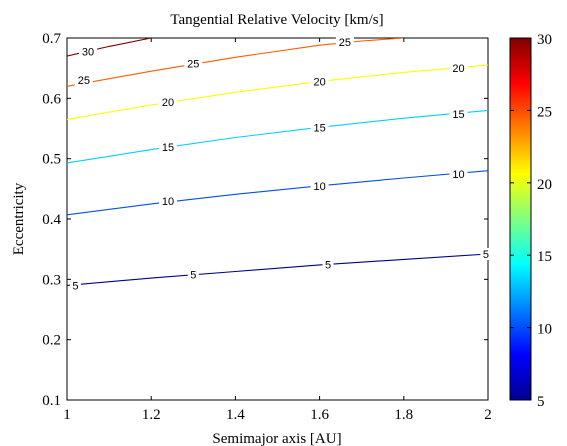 The image size is (567, 446). I want to click on chart-title: Tangential Relative Velocity [km/s], so click(276, 20).